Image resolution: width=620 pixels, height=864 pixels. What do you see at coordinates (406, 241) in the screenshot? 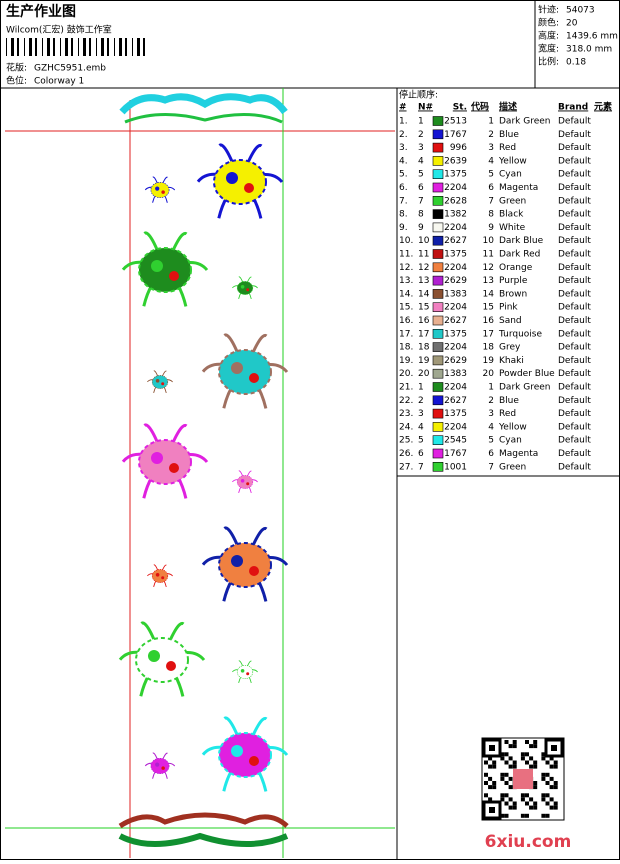
I see `row-index: 10.` at bounding box center [406, 241].